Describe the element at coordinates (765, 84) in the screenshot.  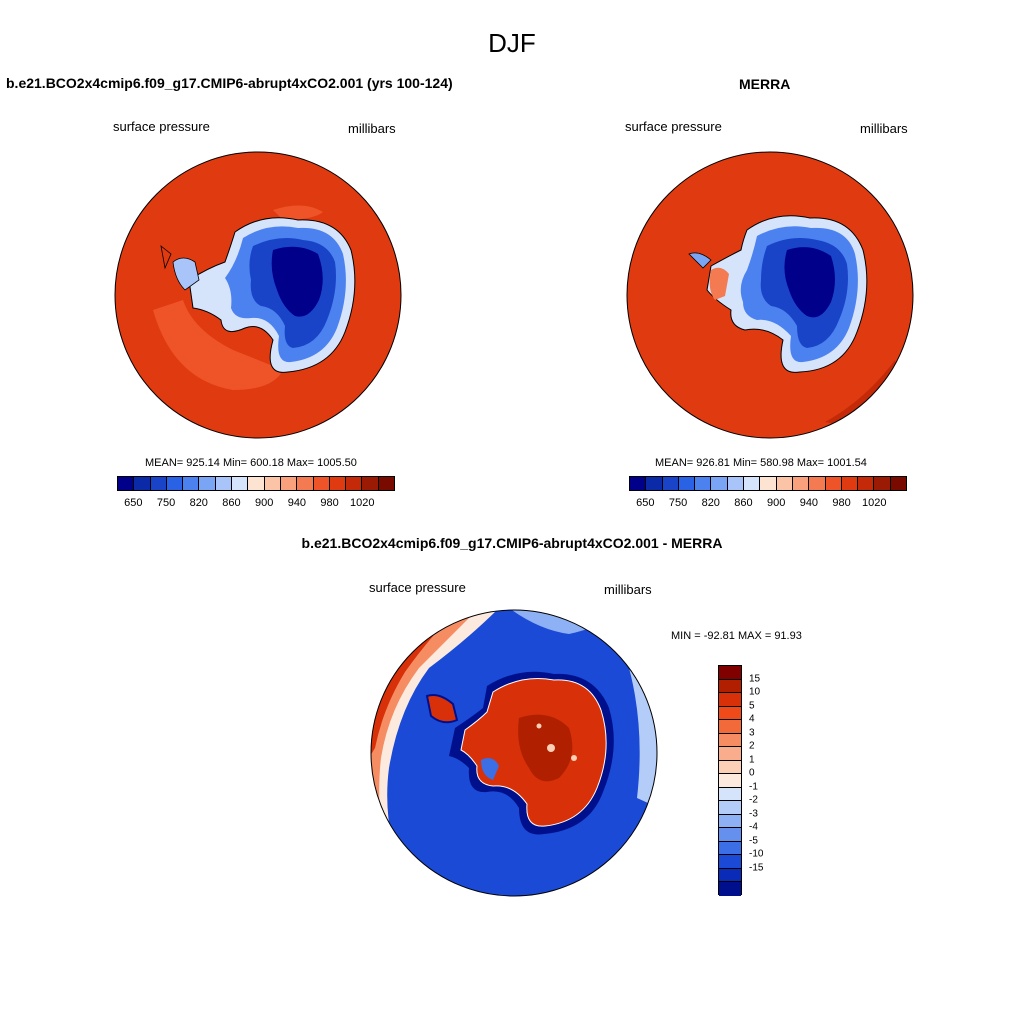
I see `panel-obs-title: MERRA` at that location.